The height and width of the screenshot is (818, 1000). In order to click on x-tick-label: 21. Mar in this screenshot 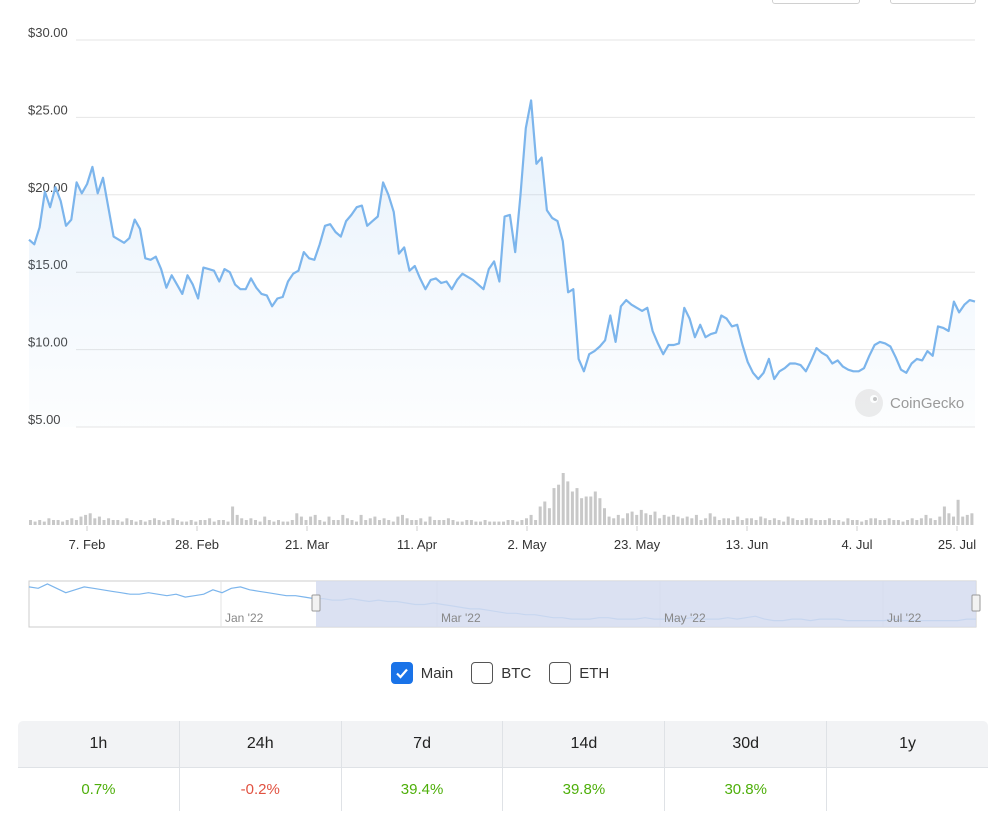, I will do `click(307, 544)`.